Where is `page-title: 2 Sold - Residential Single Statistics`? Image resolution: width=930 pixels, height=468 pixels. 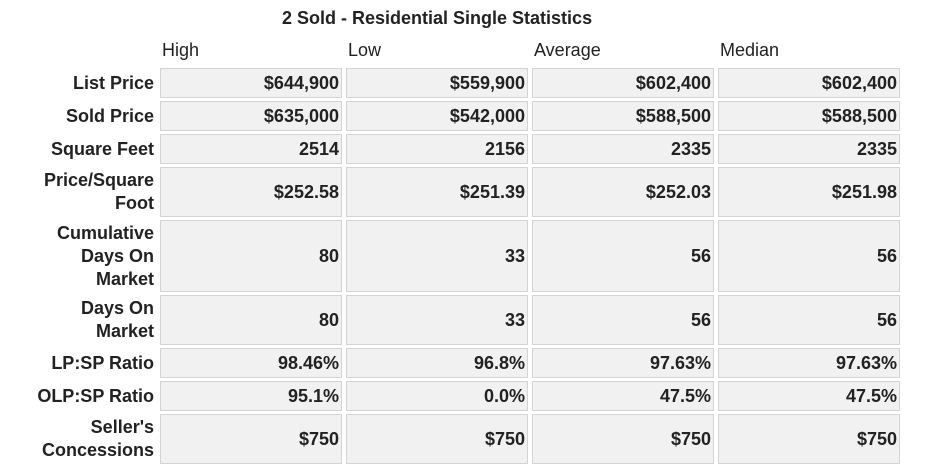 page-title: 2 Sold - Residential Single Statistics is located at coordinates (437, 18).